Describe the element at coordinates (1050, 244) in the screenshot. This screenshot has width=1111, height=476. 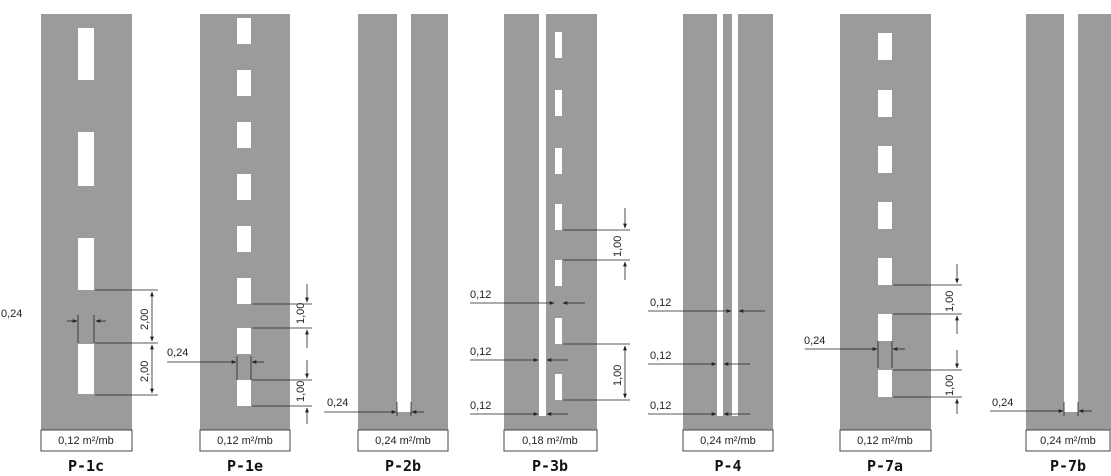
I see `panel-p-7b: 0,24 0,24 m²/mb P-7b` at that location.